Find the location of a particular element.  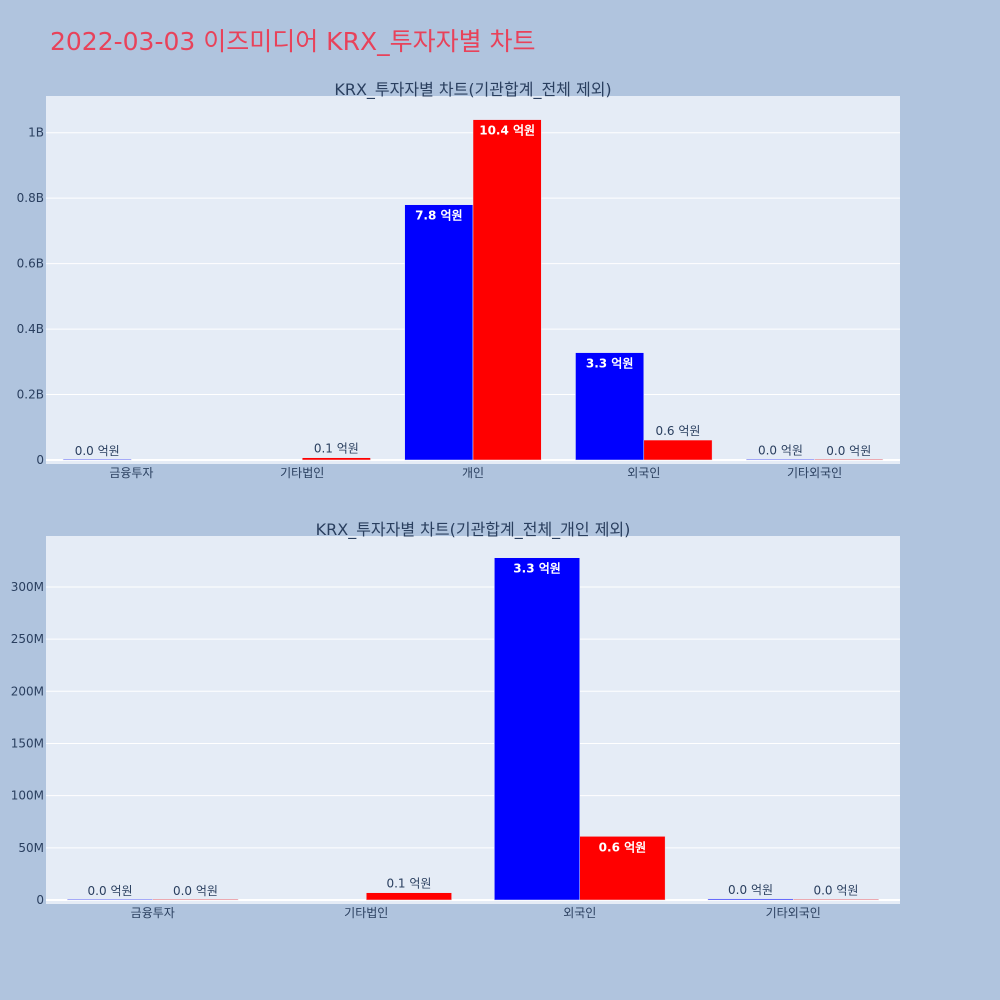

y-tick-label: 0.2B is located at coordinates (30, 395).